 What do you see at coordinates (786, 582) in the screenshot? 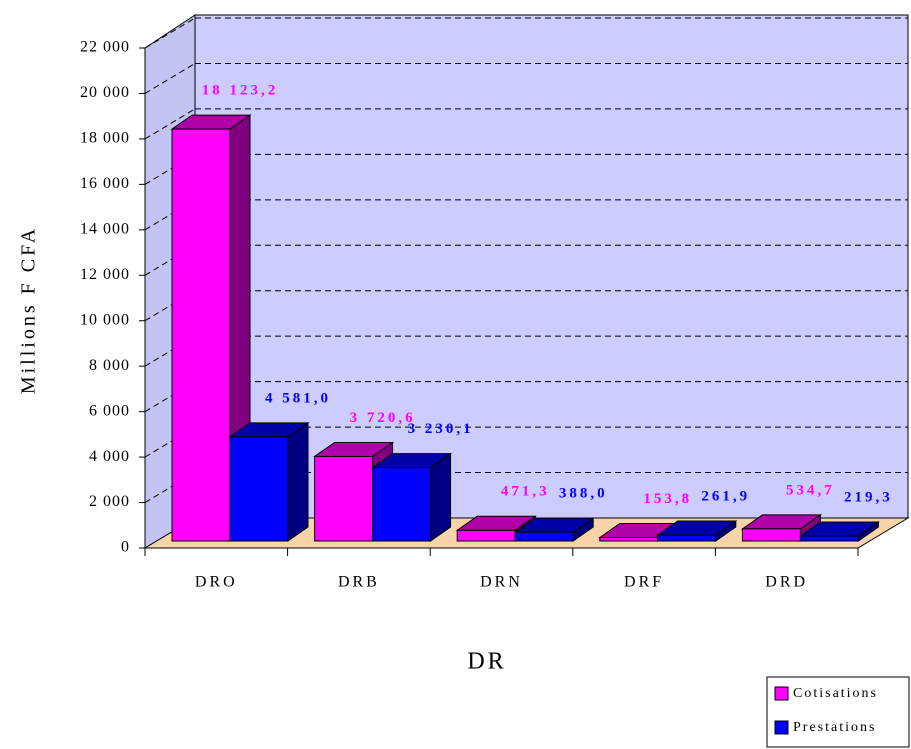
I see `x-tick-label: DRD` at bounding box center [786, 582].